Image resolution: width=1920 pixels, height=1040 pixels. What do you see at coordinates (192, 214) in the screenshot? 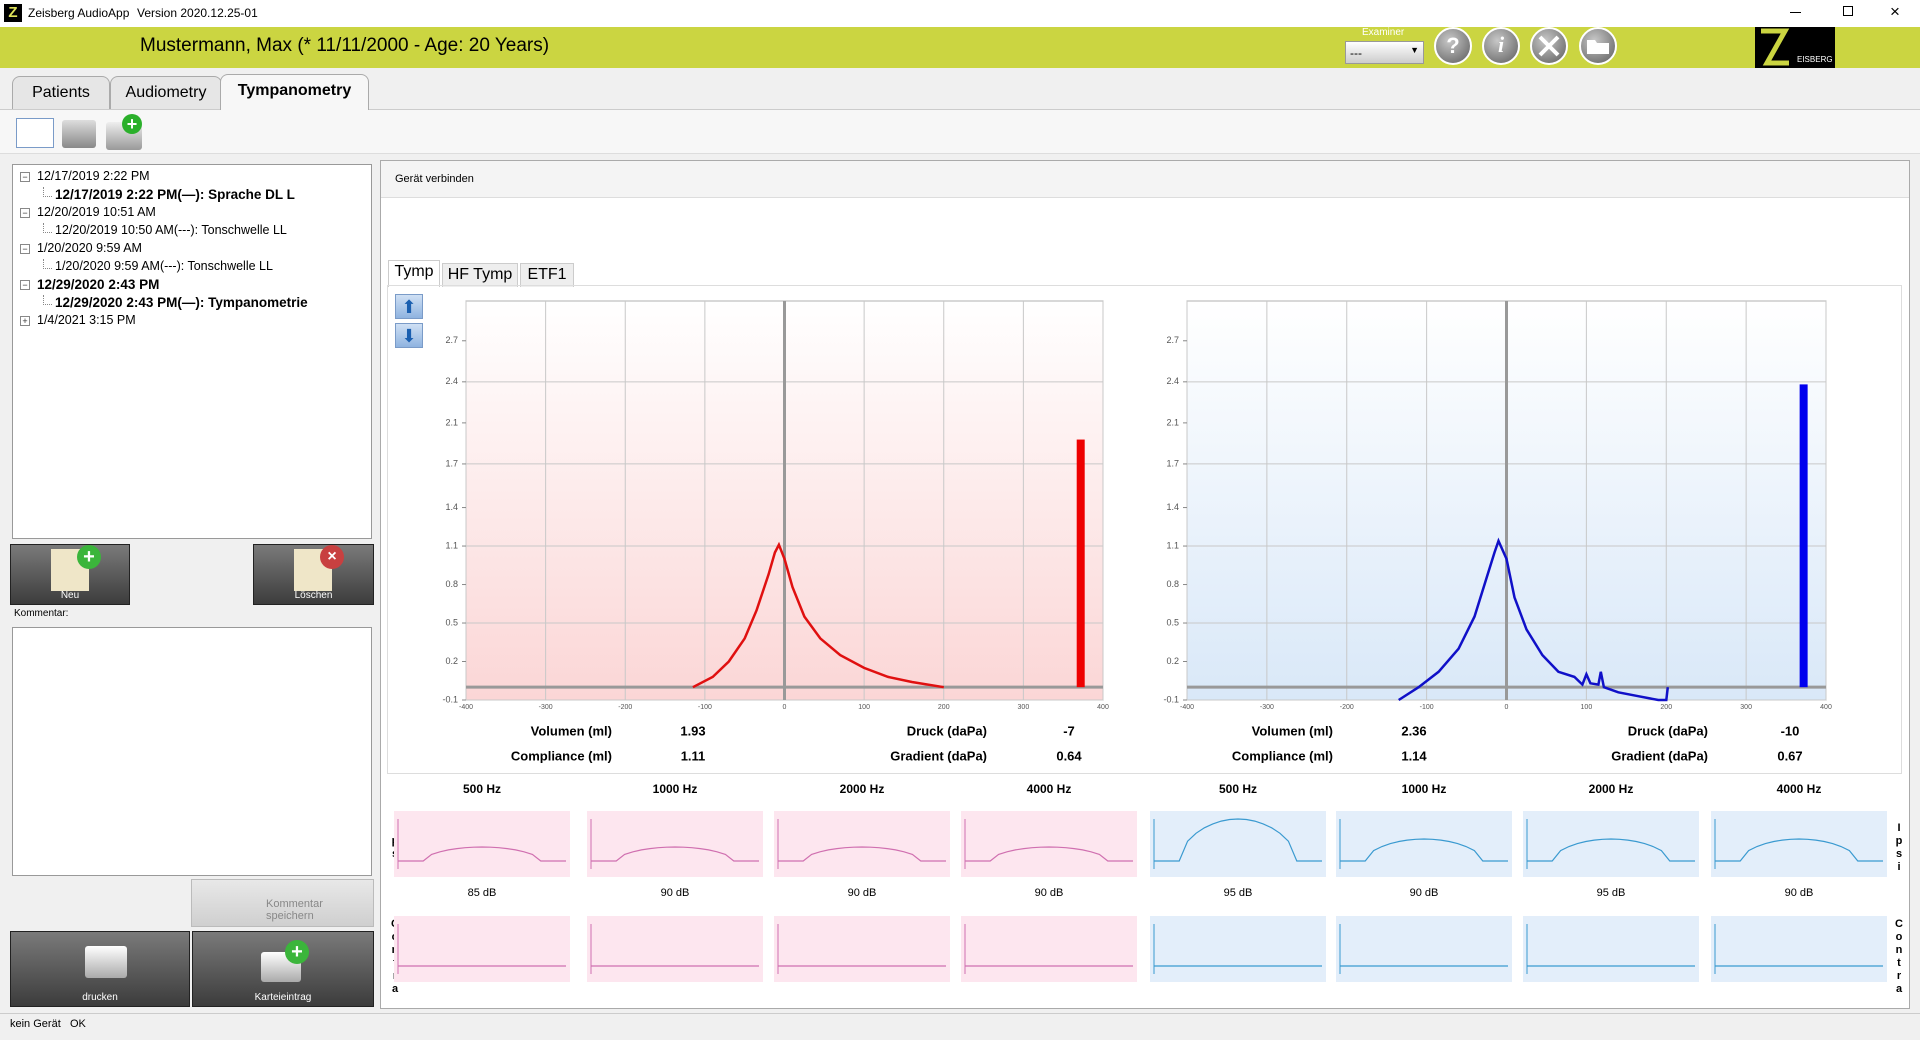
I see `tree-row: −12/20/2019 10:51 AM` at bounding box center [192, 214].